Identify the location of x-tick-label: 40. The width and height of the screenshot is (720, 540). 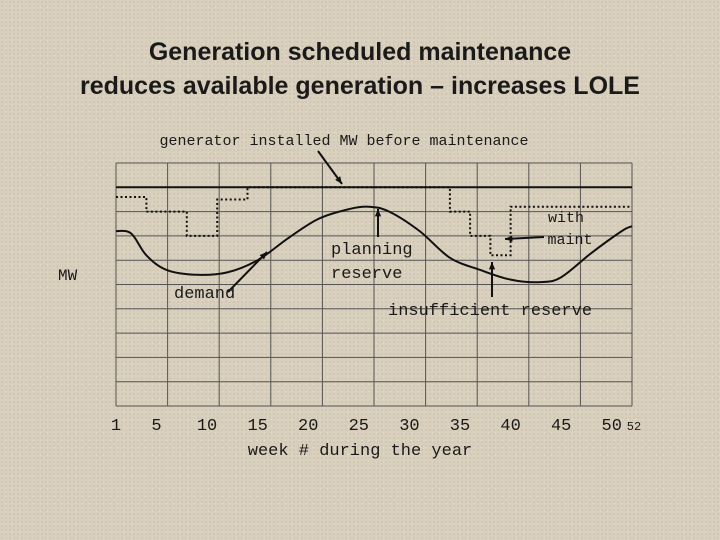
(510, 426).